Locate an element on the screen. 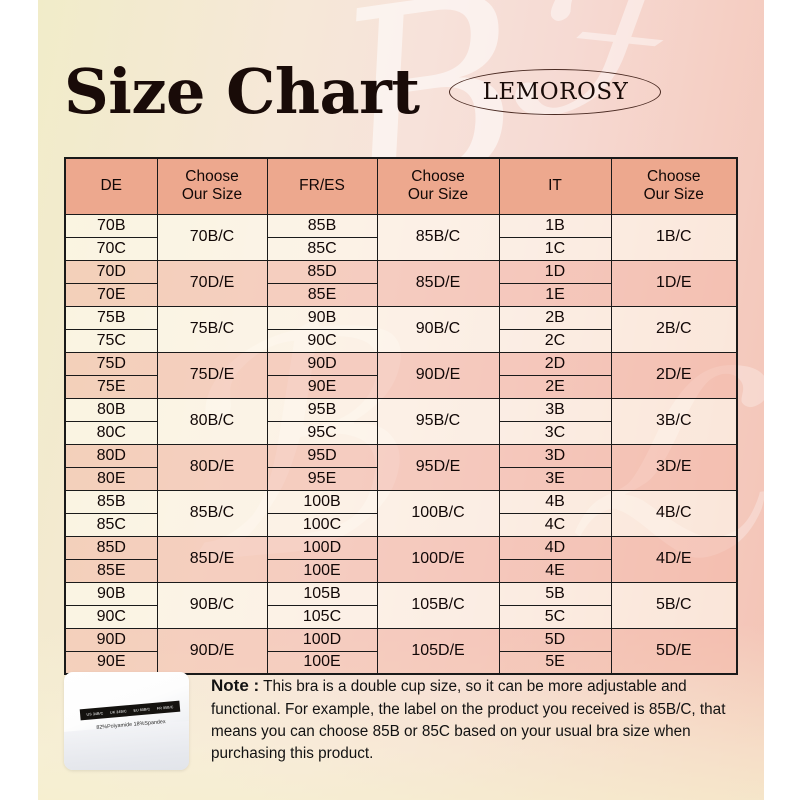 Image resolution: width=800 pixels, height=800 pixels. cell-our-size-2: 95B/C is located at coordinates (438, 421).